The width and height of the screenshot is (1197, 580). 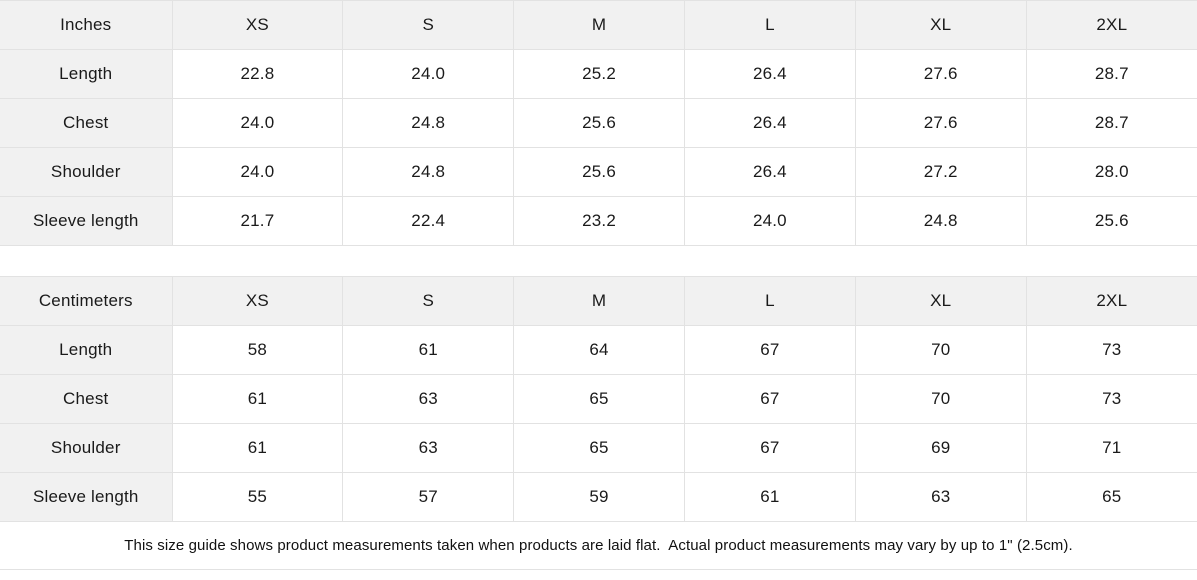 What do you see at coordinates (257, 221) in the screenshot?
I see `value-cell: 21.7` at bounding box center [257, 221].